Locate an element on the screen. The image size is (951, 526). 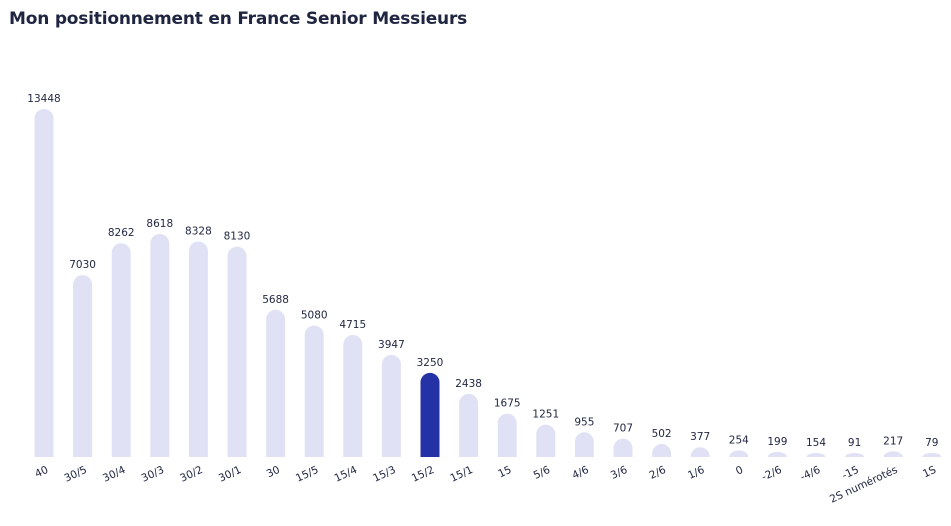
category-label: 30 is located at coordinates (273, 472).